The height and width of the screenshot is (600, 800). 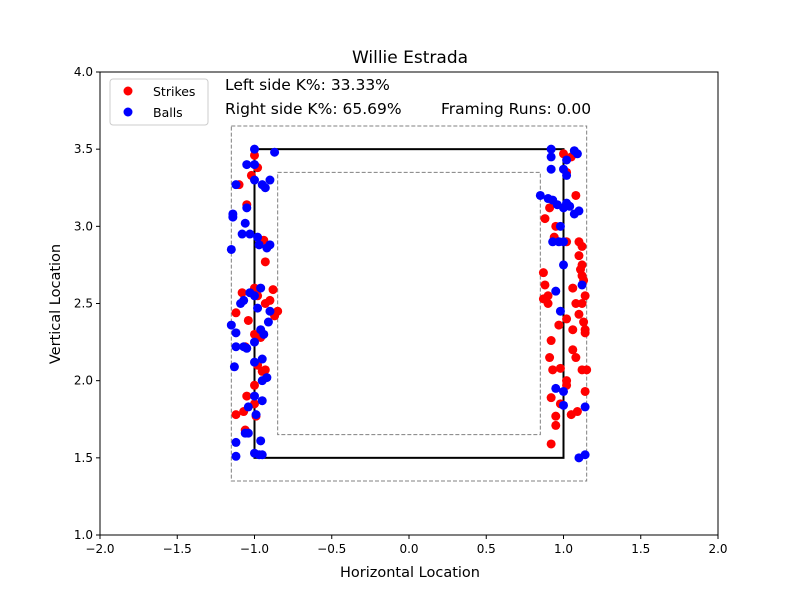 What do you see at coordinates (128, 112) in the screenshot?
I see `legend-marker-balls` at bounding box center [128, 112].